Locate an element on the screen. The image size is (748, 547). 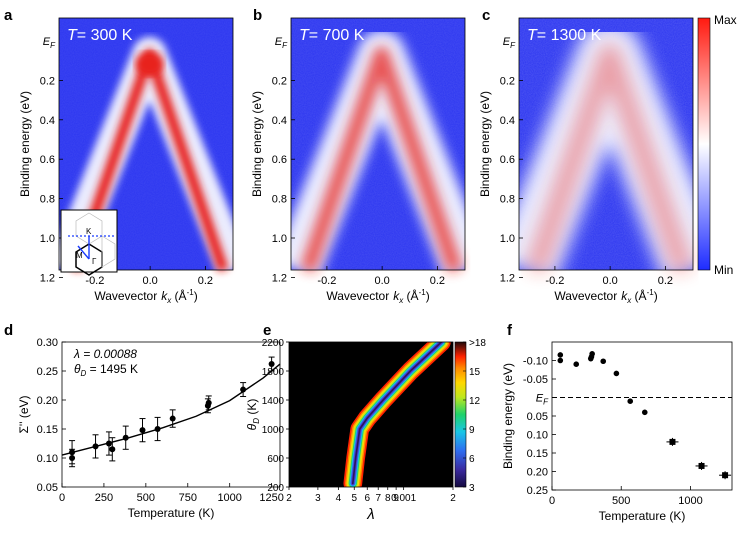
temperature-value: = 300 K is located at coordinates (105, 35).